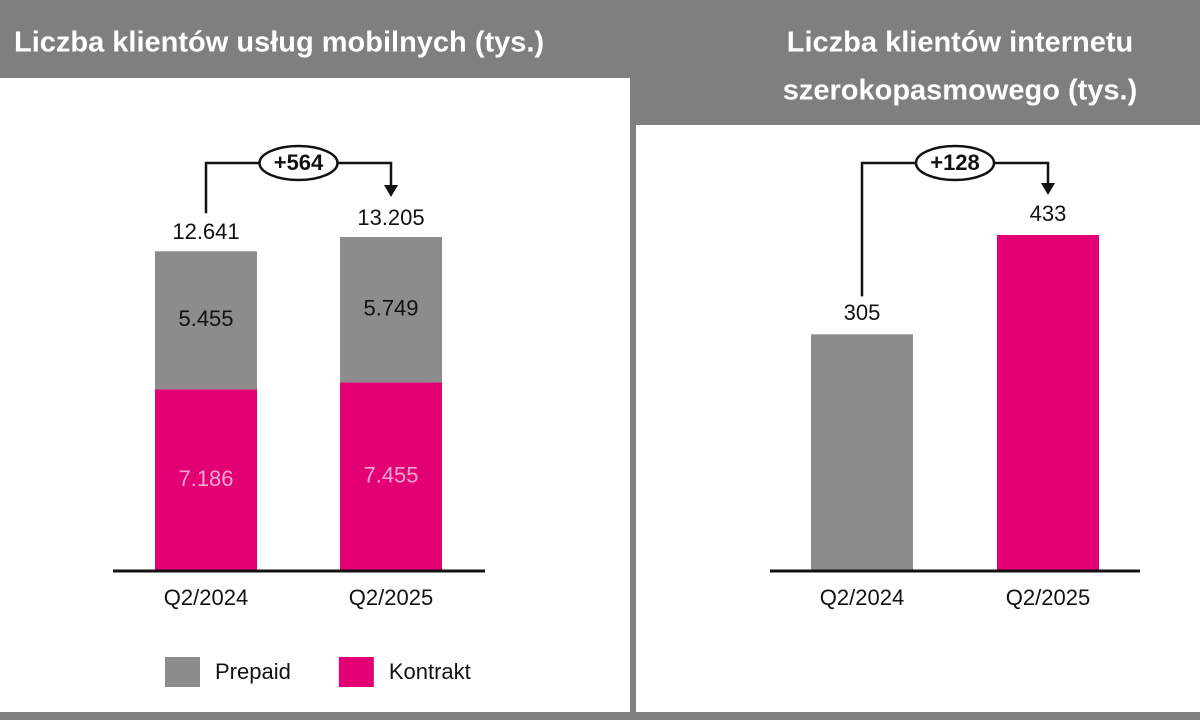 The width and height of the screenshot is (1200, 720). What do you see at coordinates (205, 231) in the screenshot?
I see `total-label: 12.641` at bounding box center [205, 231].